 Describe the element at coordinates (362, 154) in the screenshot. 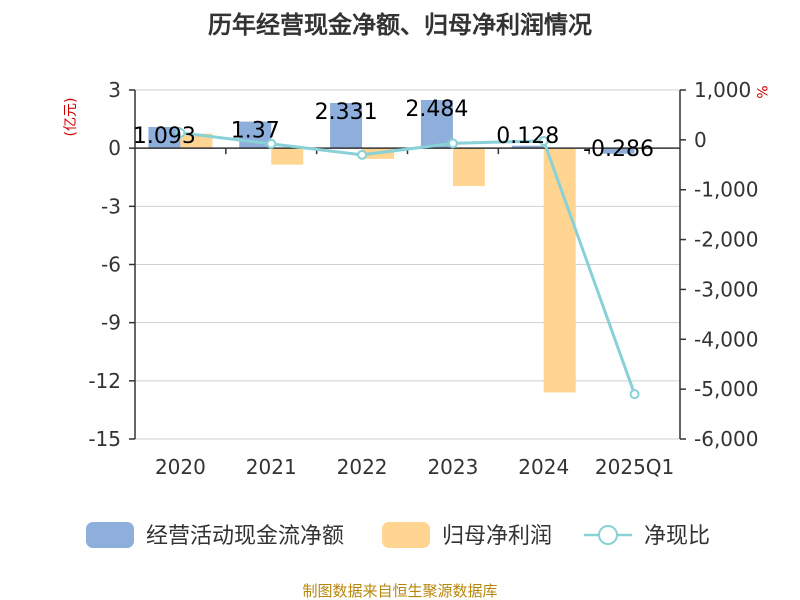

I see `ratio-point-2022` at that location.